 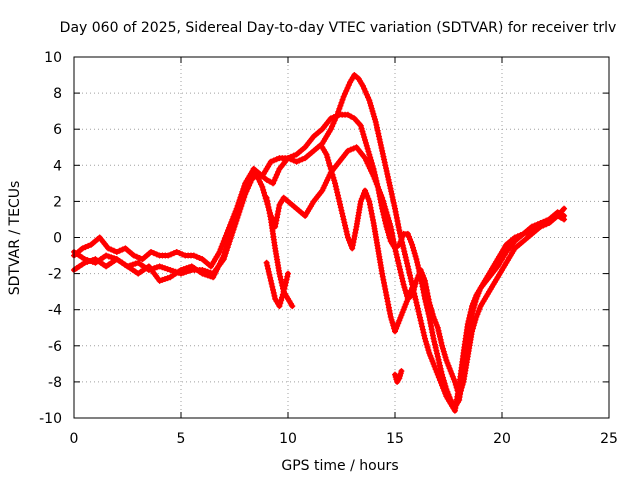 I want to click on y-tick-label: -8, so click(x=55, y=383).